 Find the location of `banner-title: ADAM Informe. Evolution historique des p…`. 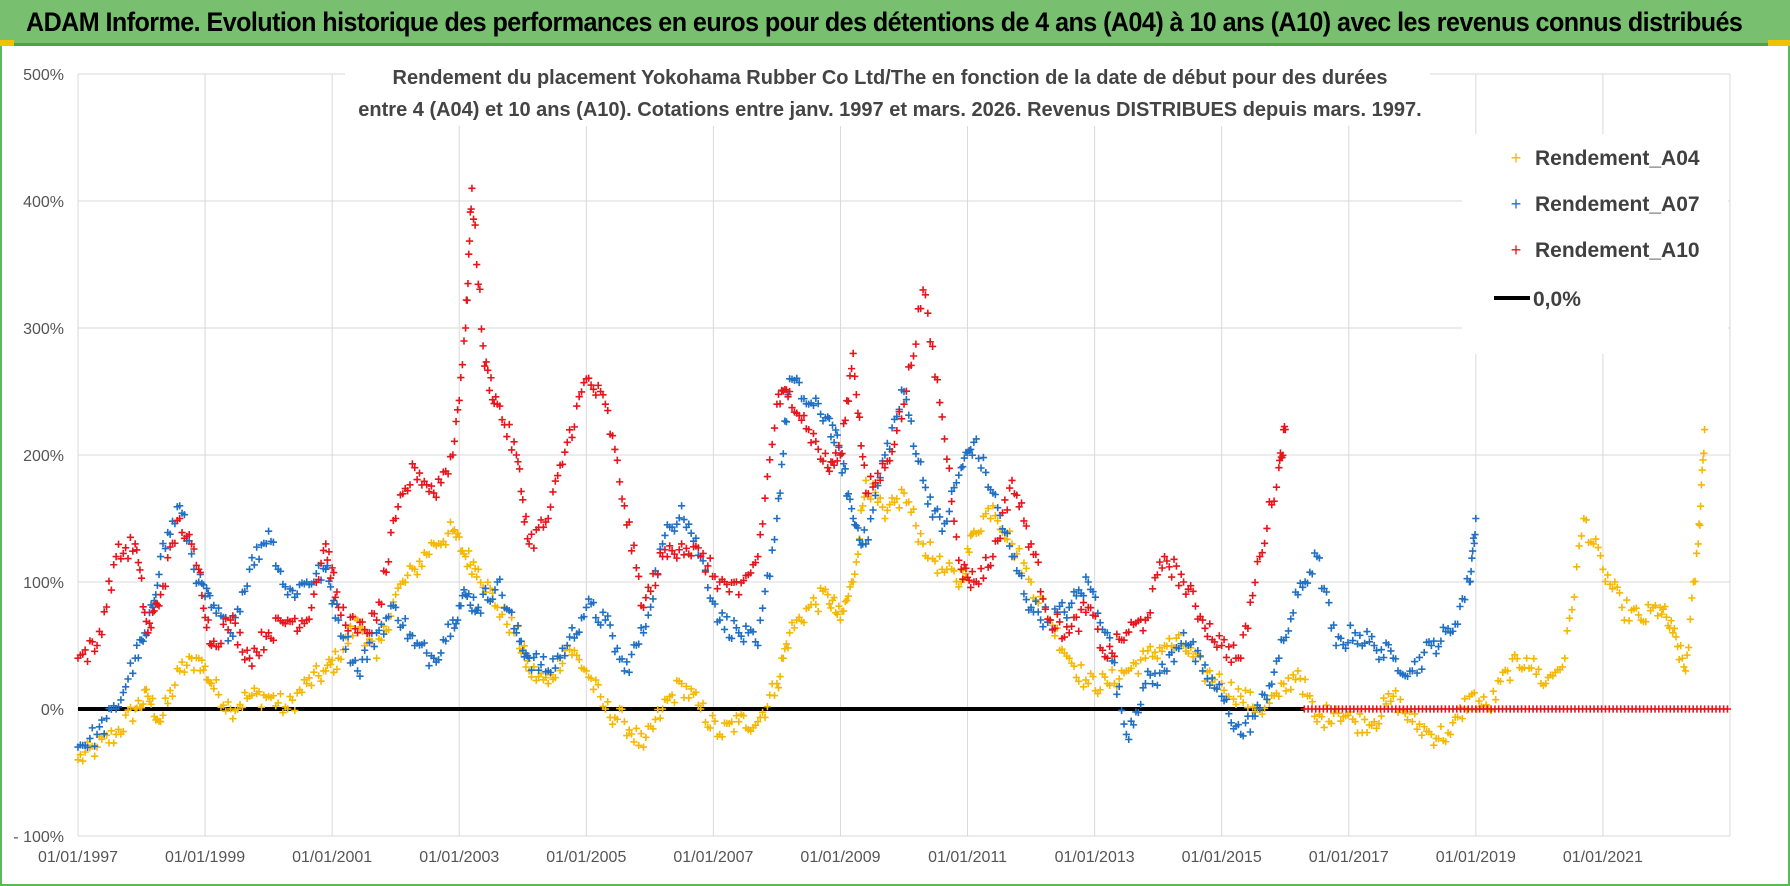

banner-title: ADAM Informe. Evolution historique des p… is located at coordinates (884, 22).